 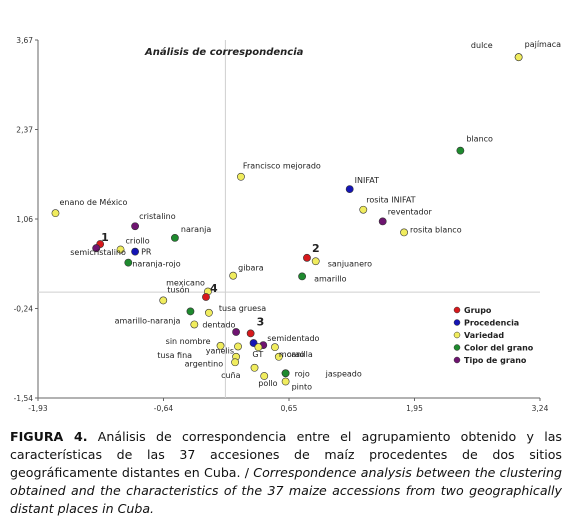 I want to click on point-label: cuña, so click(x=231, y=375).